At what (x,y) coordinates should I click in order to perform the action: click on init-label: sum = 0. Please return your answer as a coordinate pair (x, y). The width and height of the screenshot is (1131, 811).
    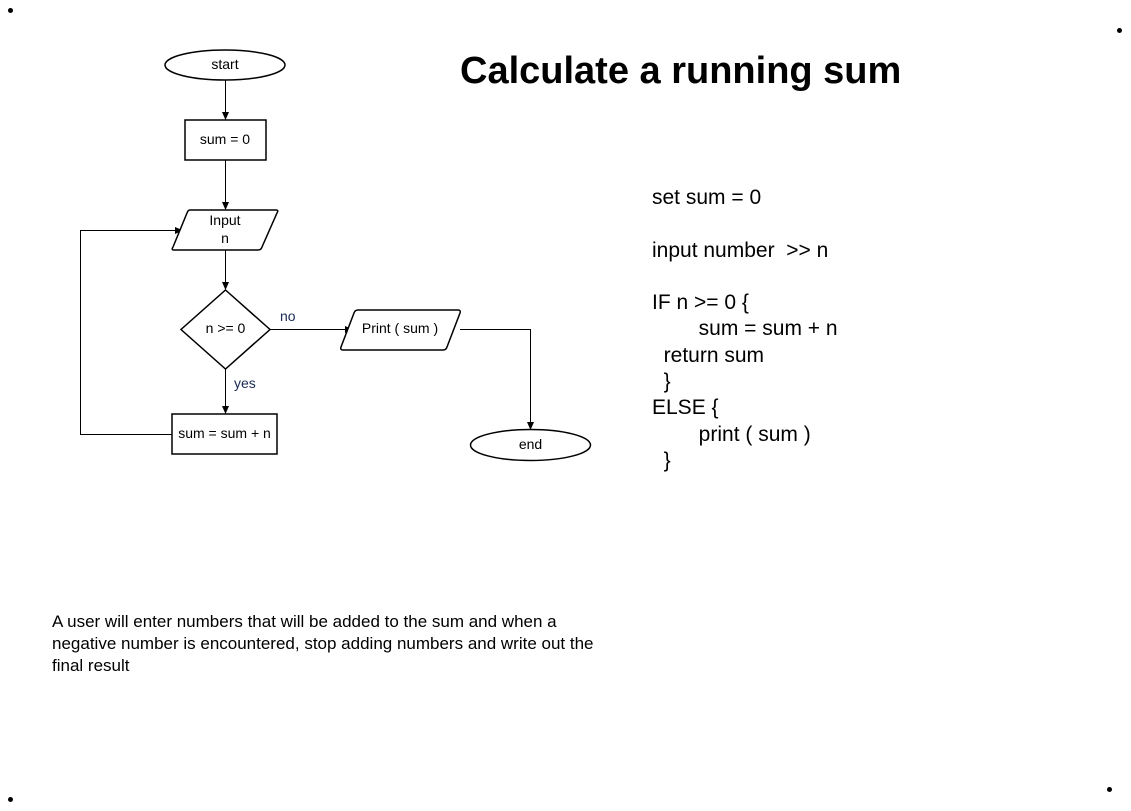
    Looking at the image, I should click on (225, 139).